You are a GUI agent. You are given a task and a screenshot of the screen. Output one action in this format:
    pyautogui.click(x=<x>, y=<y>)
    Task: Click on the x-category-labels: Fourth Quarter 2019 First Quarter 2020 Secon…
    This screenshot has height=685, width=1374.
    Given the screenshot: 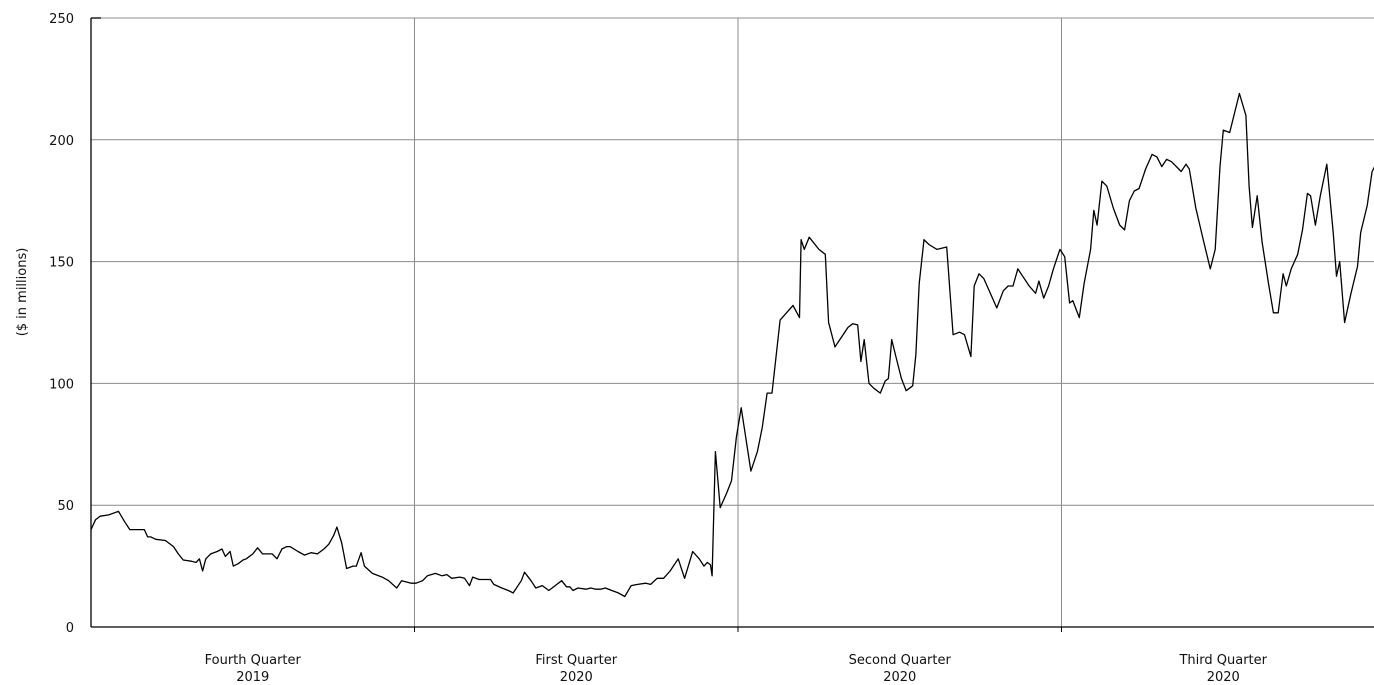 What is the action you would take?
    pyautogui.click(x=736, y=669)
    